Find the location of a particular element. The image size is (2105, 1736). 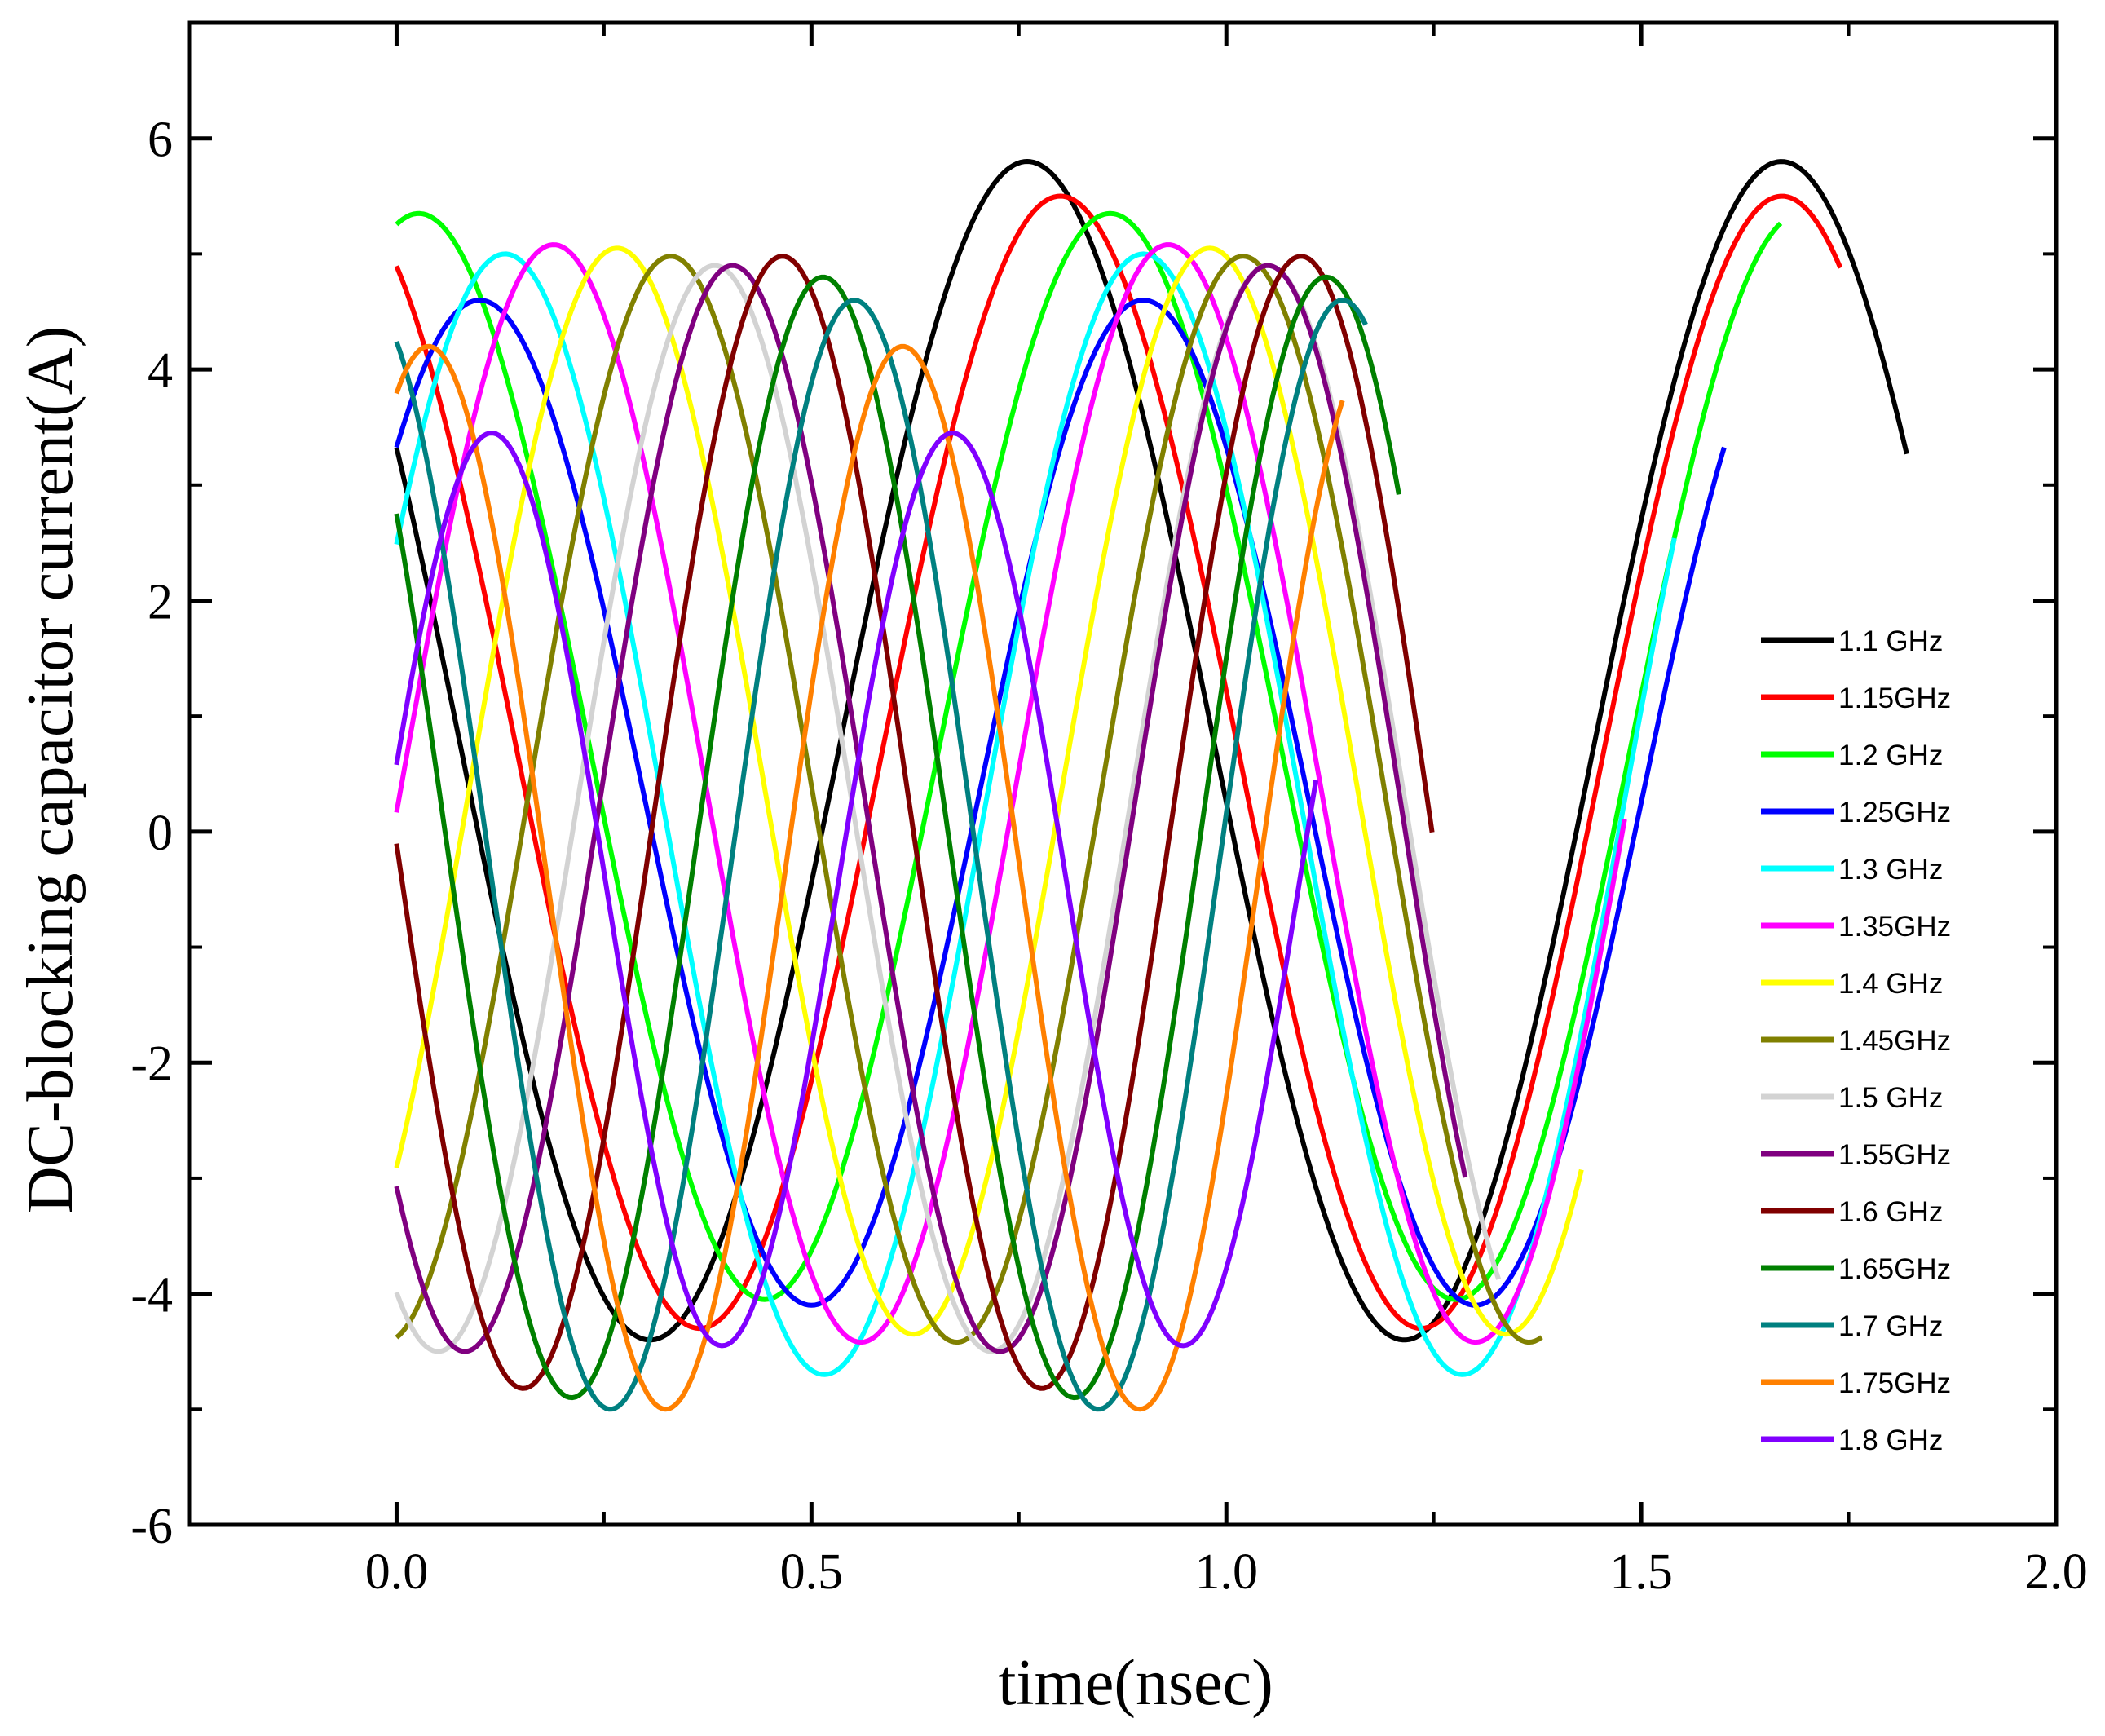

y-tick-label: 0 is located at coordinates (160, 833).